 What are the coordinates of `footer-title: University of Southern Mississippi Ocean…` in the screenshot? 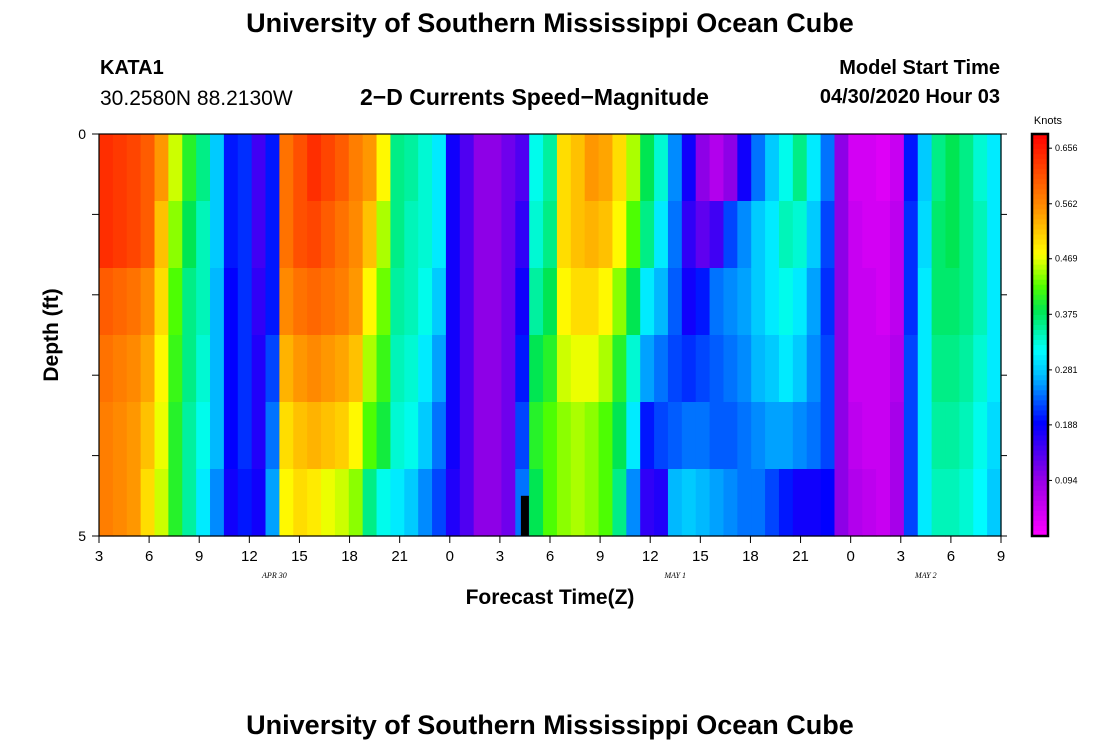 It's located at (550, 725).